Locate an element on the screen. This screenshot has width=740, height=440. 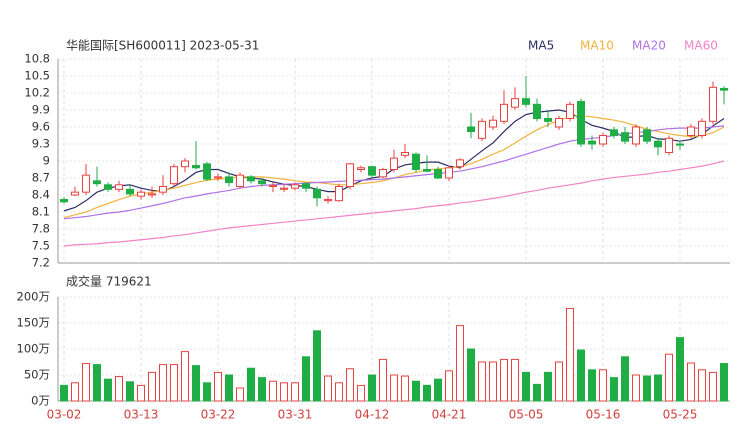
x-tick-label: 03-13 is located at coordinates (141, 415).